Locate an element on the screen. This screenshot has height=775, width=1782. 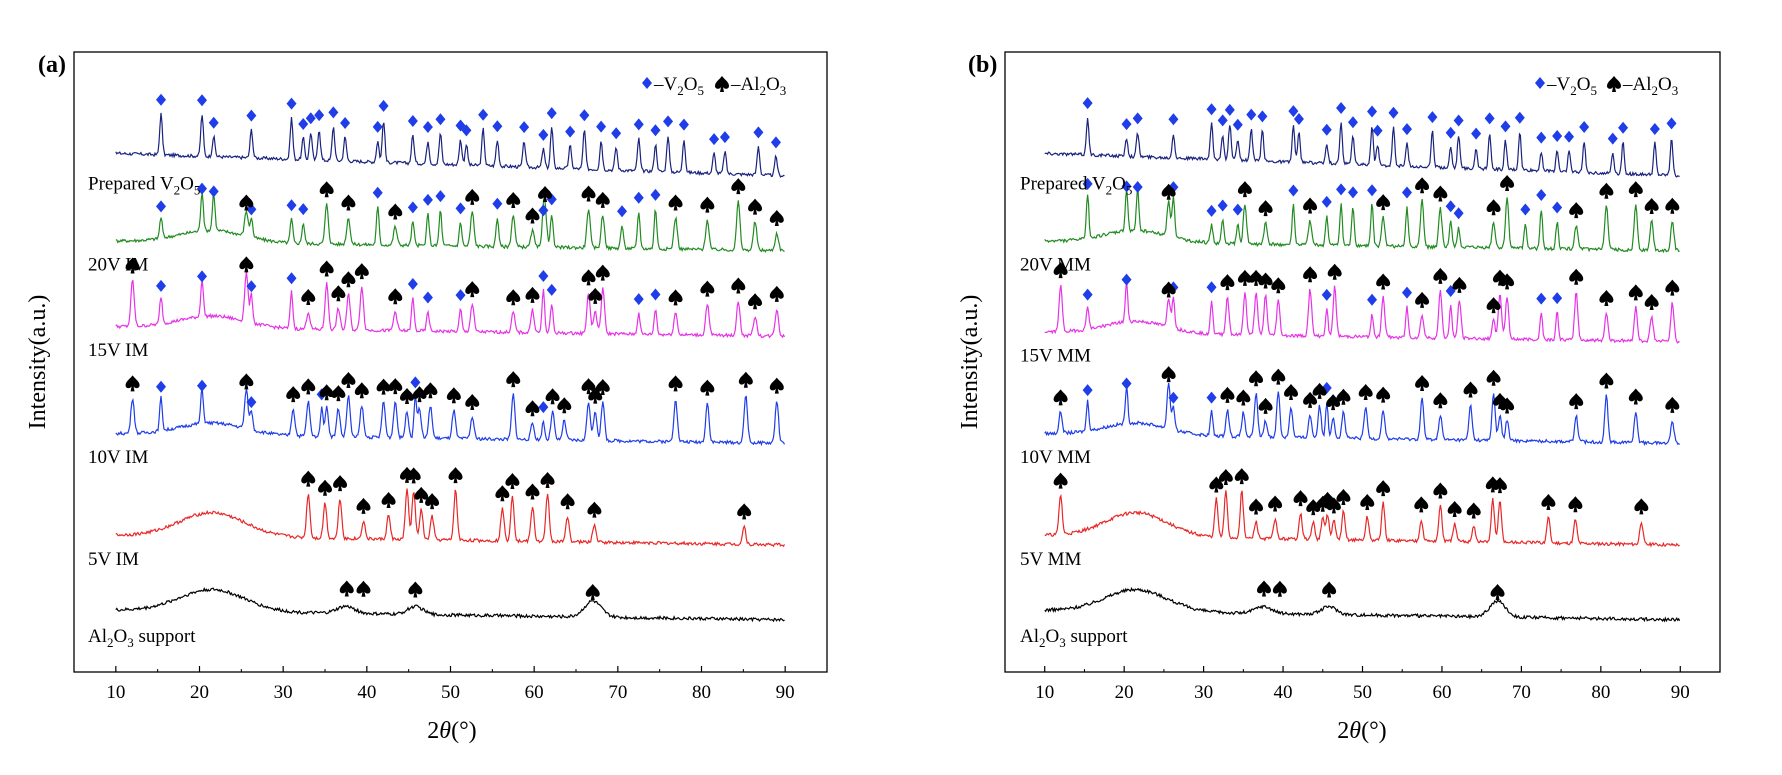
curve-label-part-pre: 20V MM is located at coordinates (1055, 265).